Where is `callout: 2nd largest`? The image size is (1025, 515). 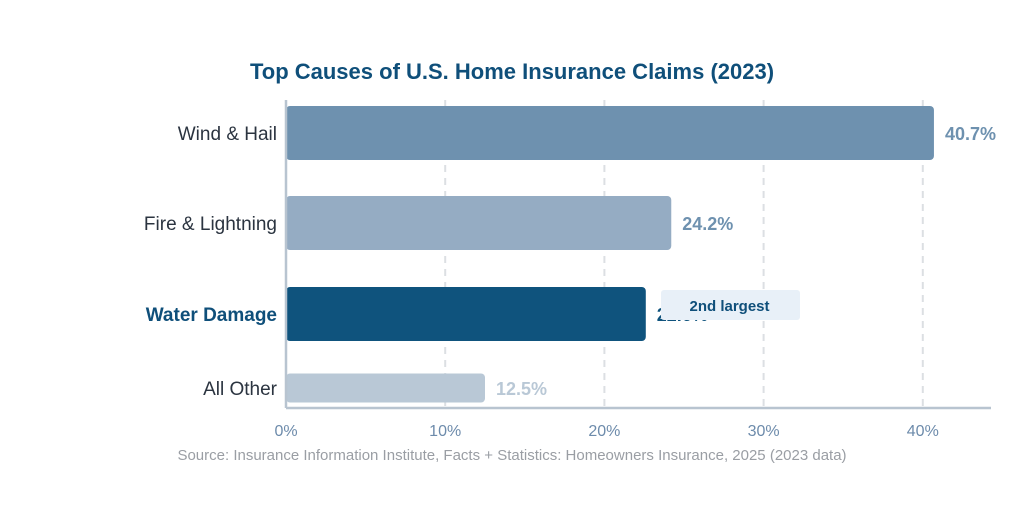
callout: 2nd largest is located at coordinates (730, 305).